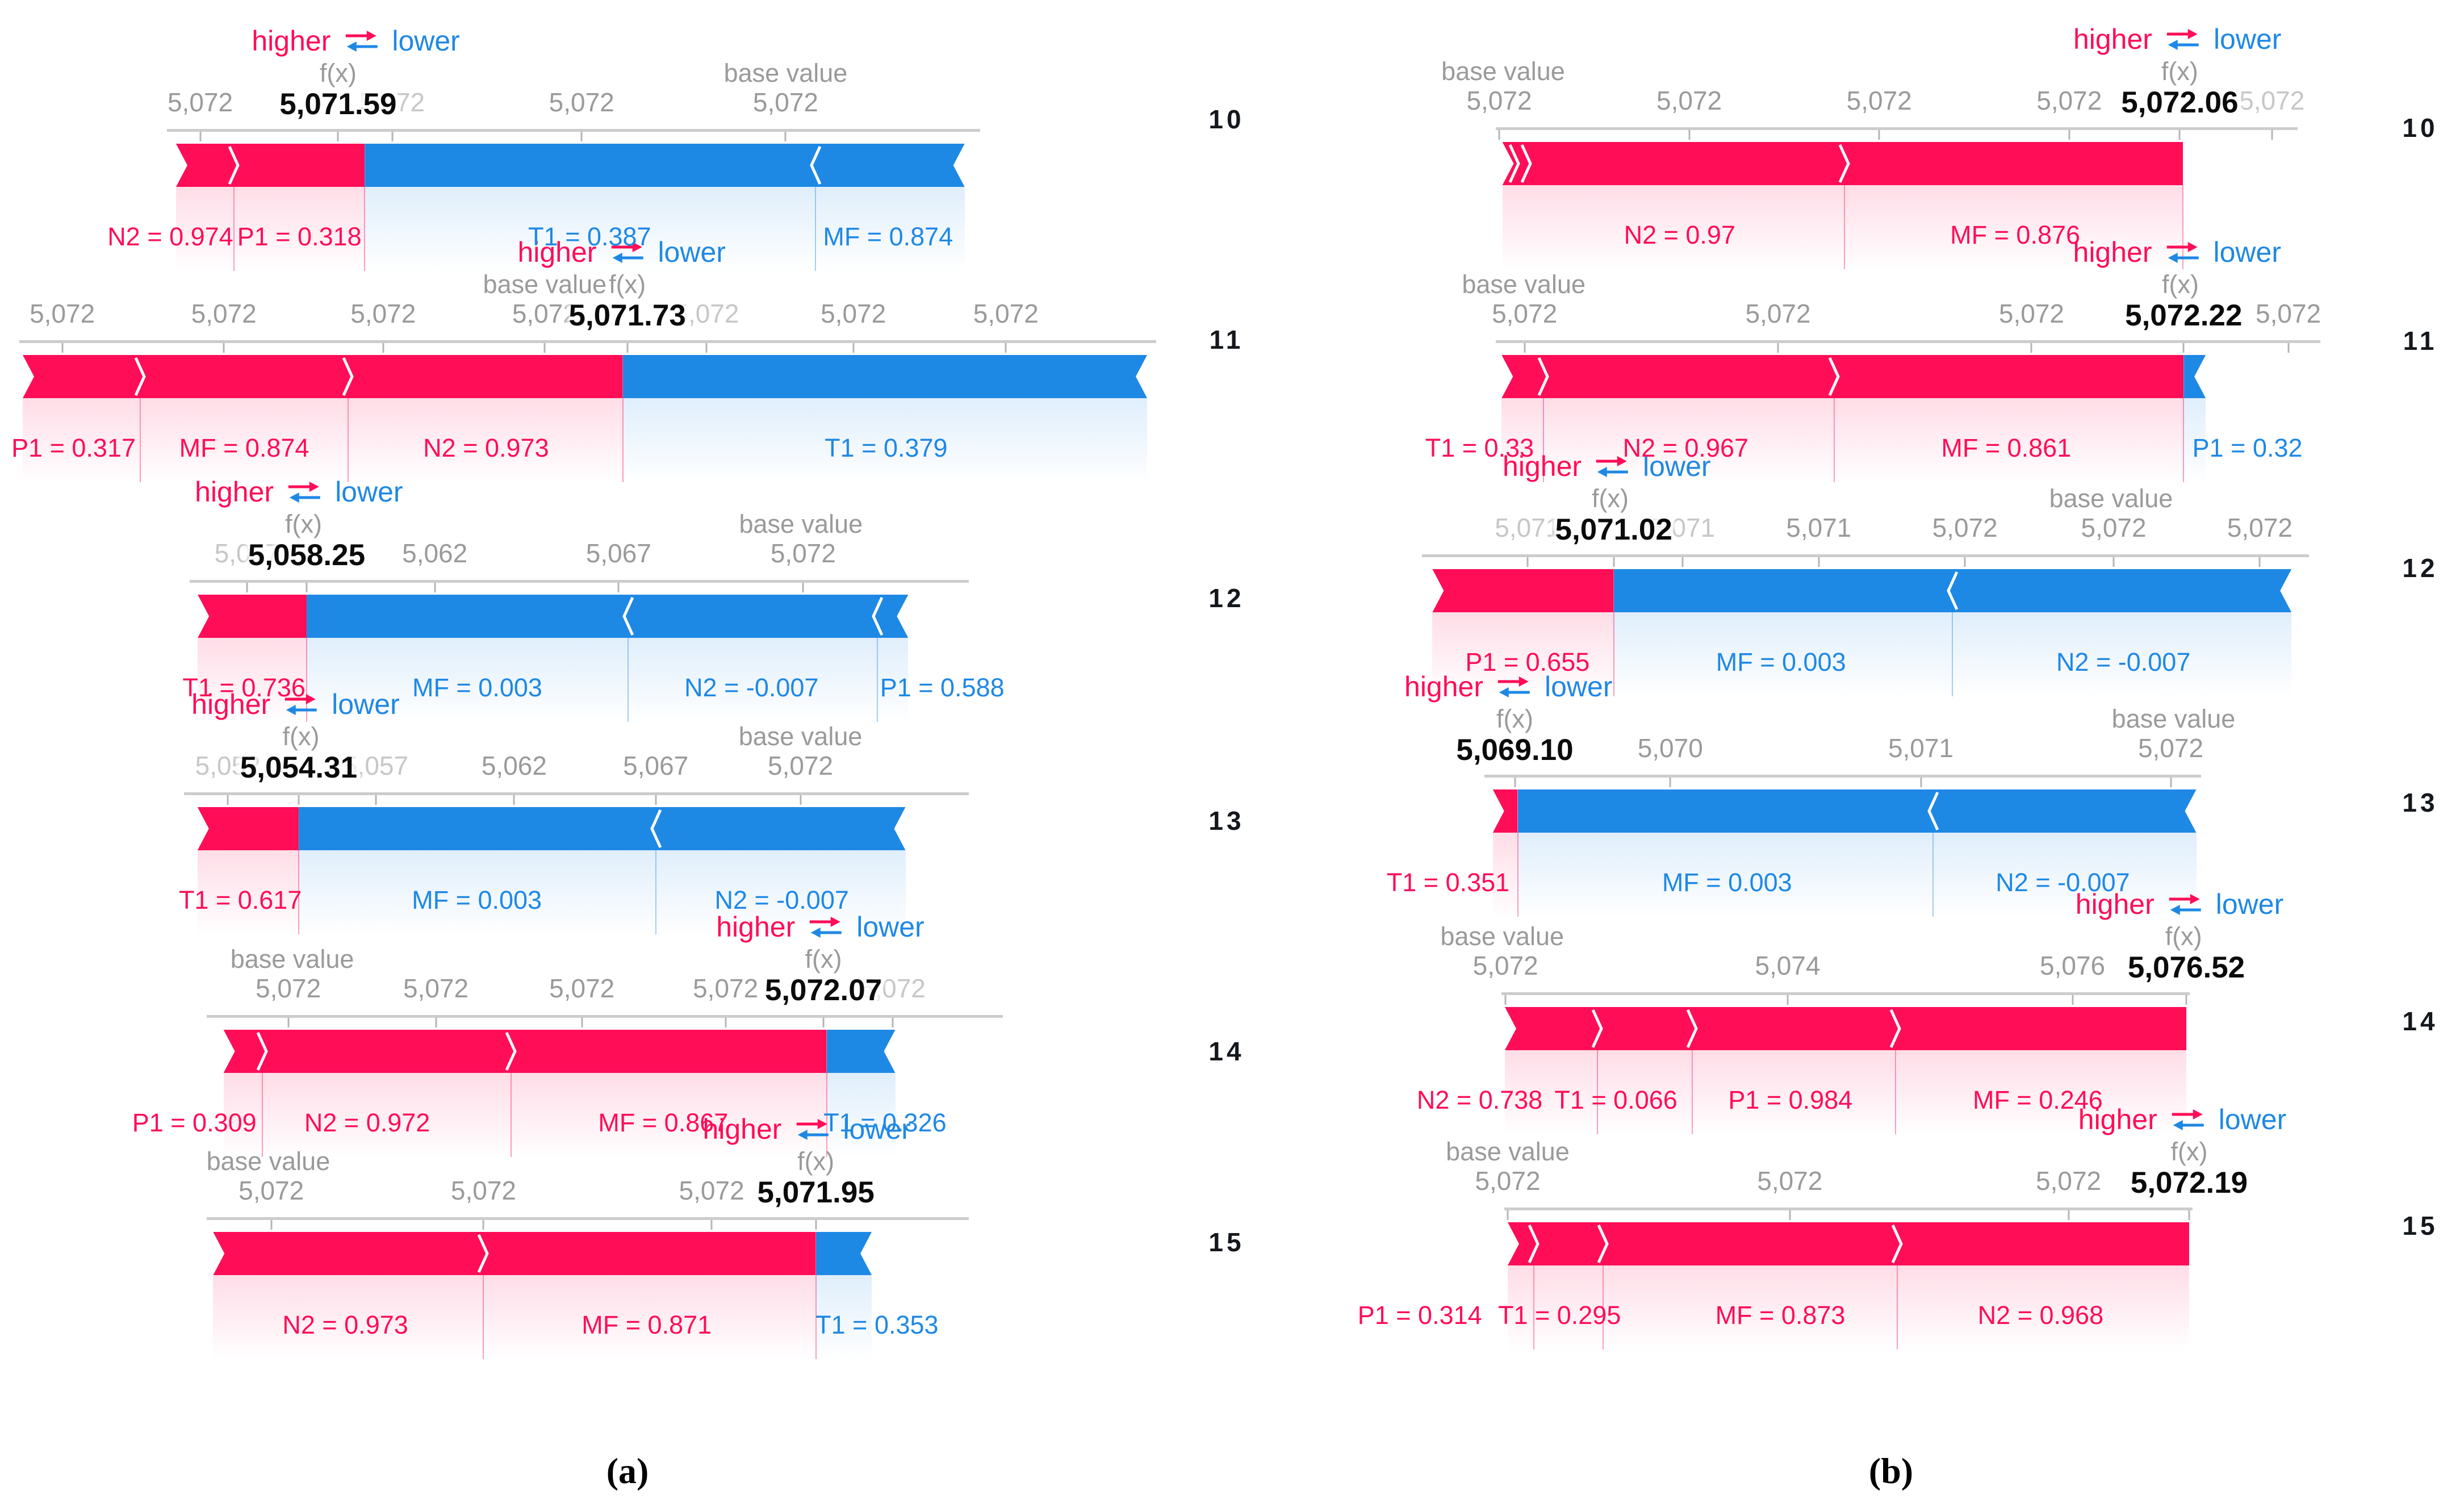 The image size is (2464, 1504). Describe the element at coordinates (1679, 235) in the screenshot. I see `feature-contribution-label: N2 = 0.97` at that location.